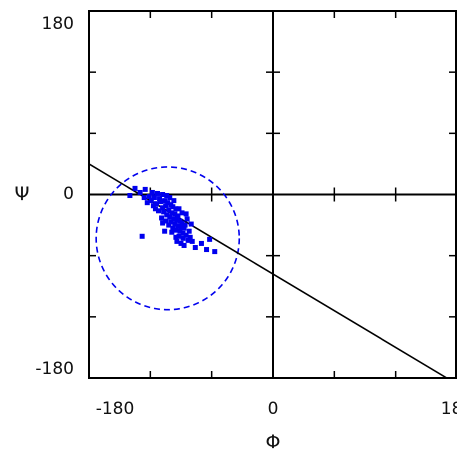 This screenshot has width=457, height=454. I want to click on y-tick-label: -180, so click(54, 369).